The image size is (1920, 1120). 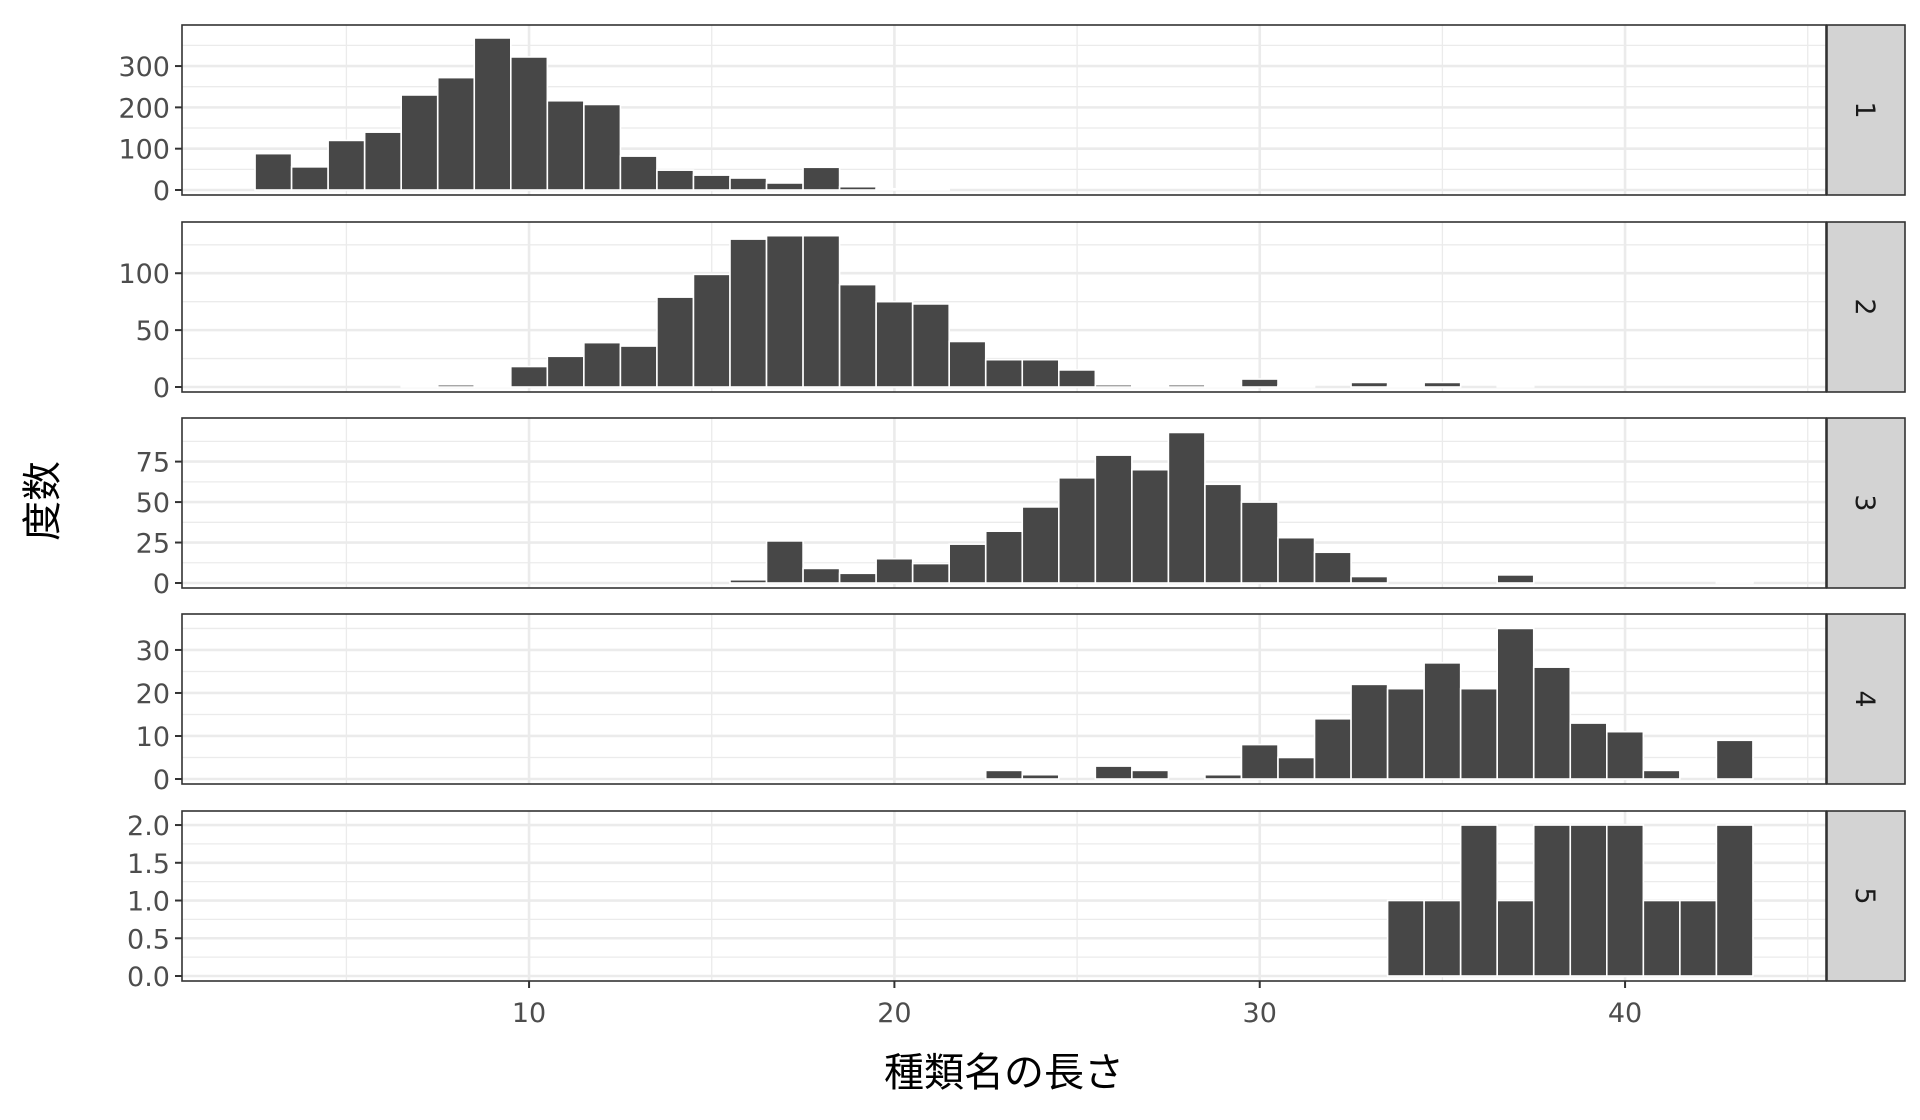 What do you see at coordinates (148, 902) in the screenshot?
I see `y-tick-label: 1.0` at bounding box center [148, 902].